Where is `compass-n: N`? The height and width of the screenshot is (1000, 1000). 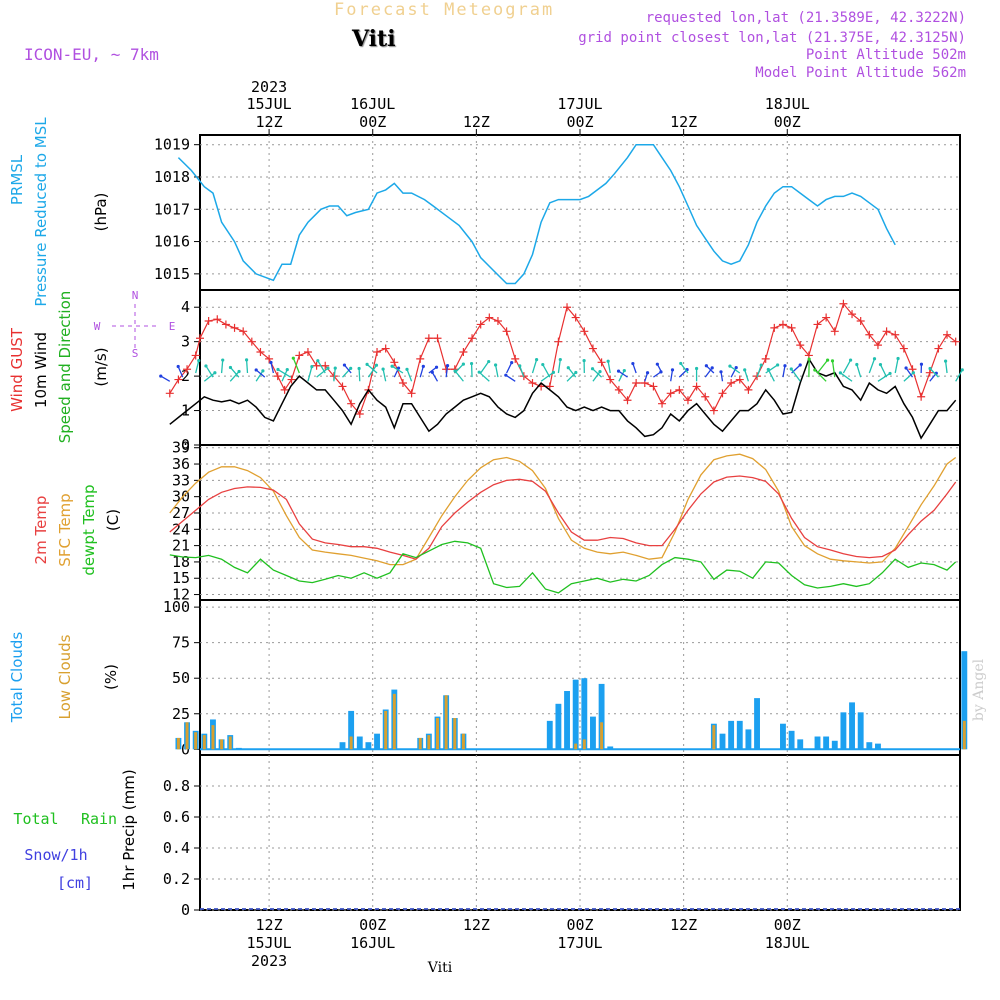 compass-n: N is located at coordinates (135, 295).